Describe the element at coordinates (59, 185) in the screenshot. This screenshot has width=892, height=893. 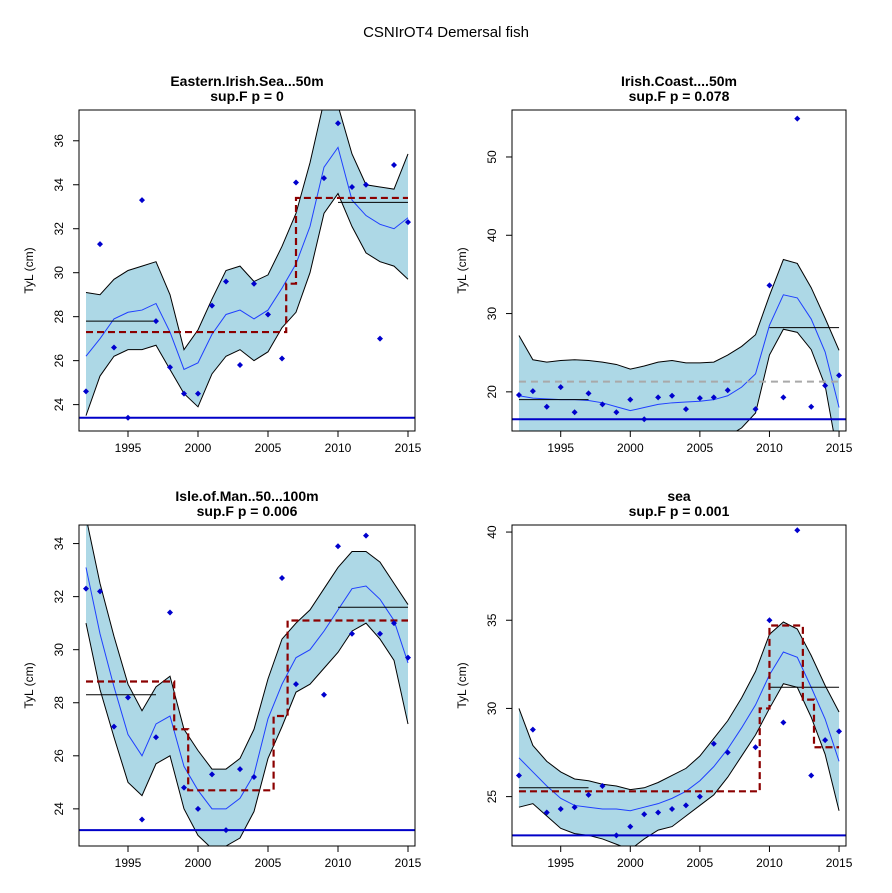
I see `y-tick-label: 34` at that location.